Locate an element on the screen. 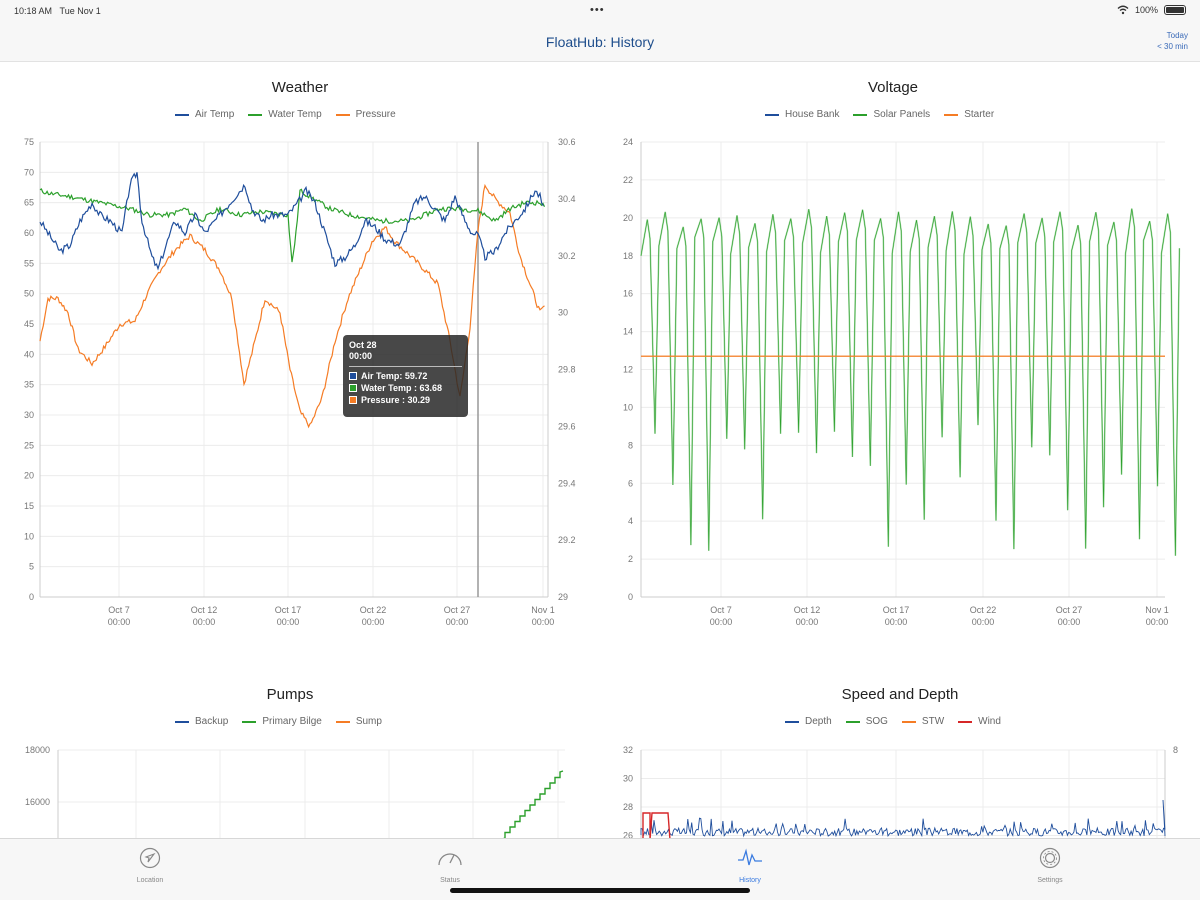 This screenshot has height=900, width=1200. speed-legend-item-0: Depth is located at coordinates (808, 721).